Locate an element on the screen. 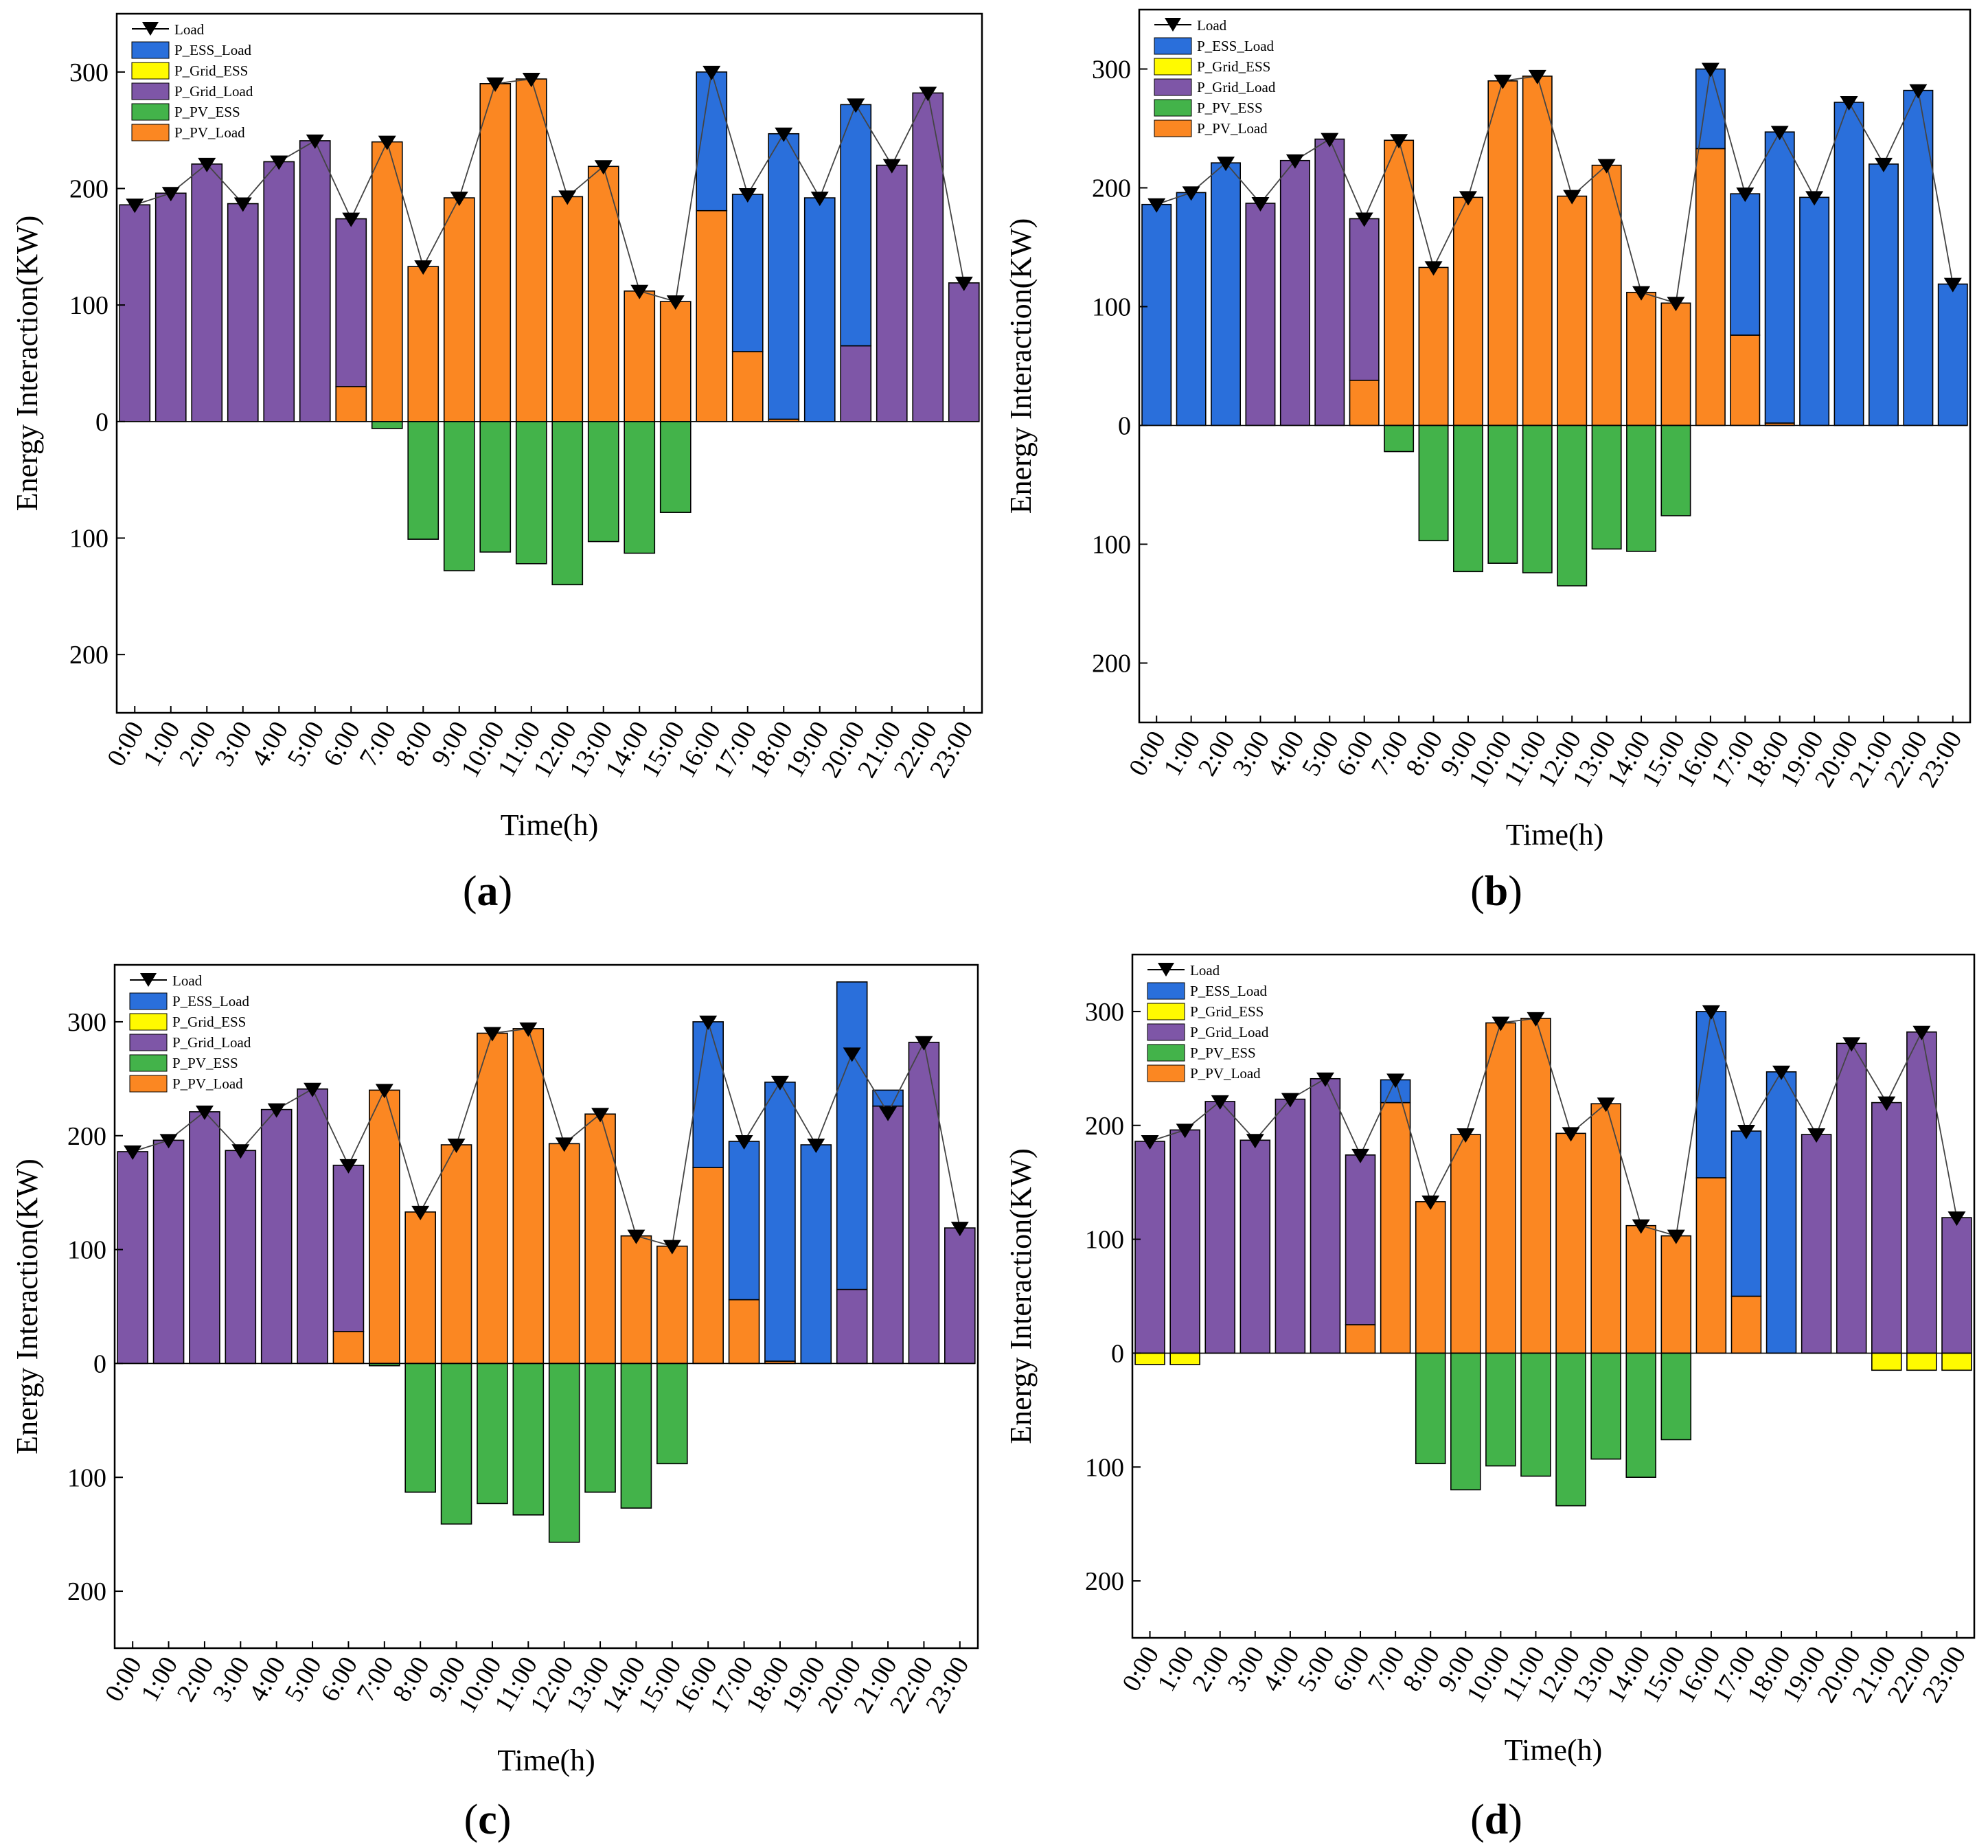 The image size is (1988, 1848). legend-swatch-P_PV_Load is located at coordinates (1173, 128).